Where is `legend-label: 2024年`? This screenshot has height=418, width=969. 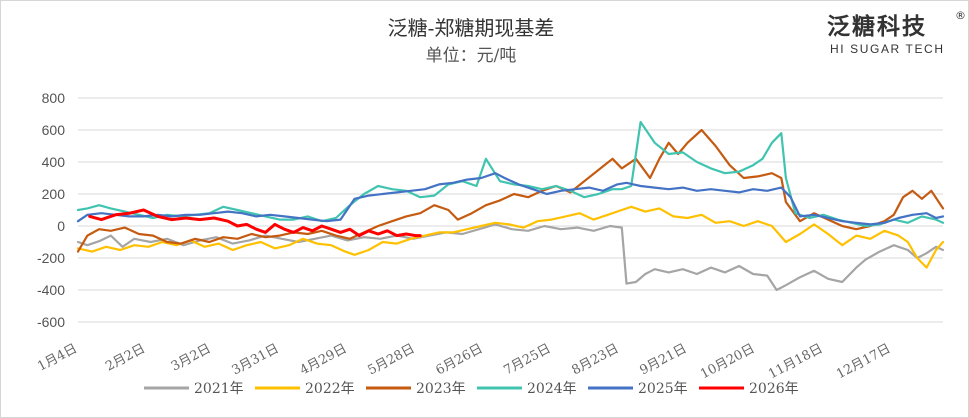 legend-label: 2024年 is located at coordinates (552, 389).